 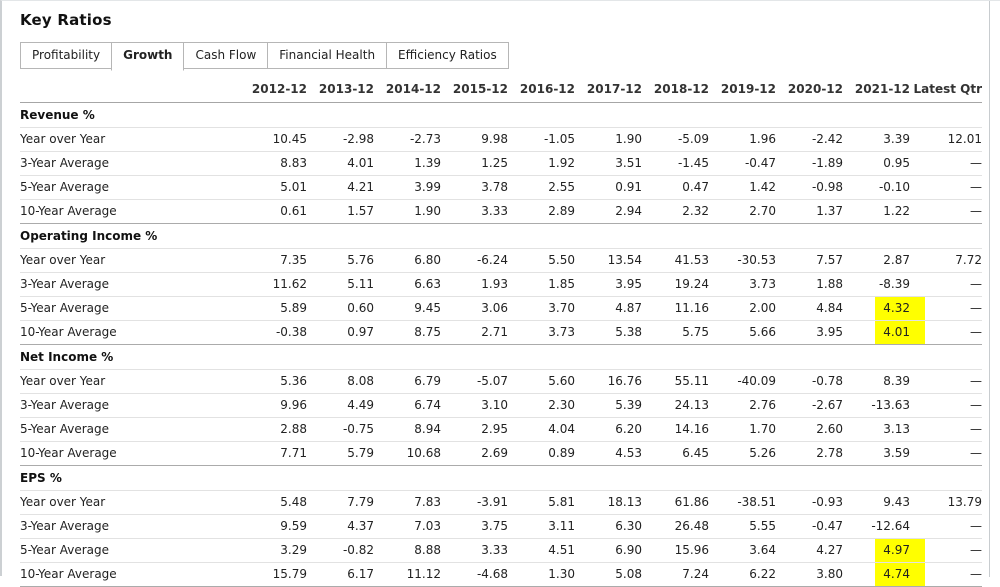 I want to click on page-title: Key Ratios, so click(x=66, y=20).